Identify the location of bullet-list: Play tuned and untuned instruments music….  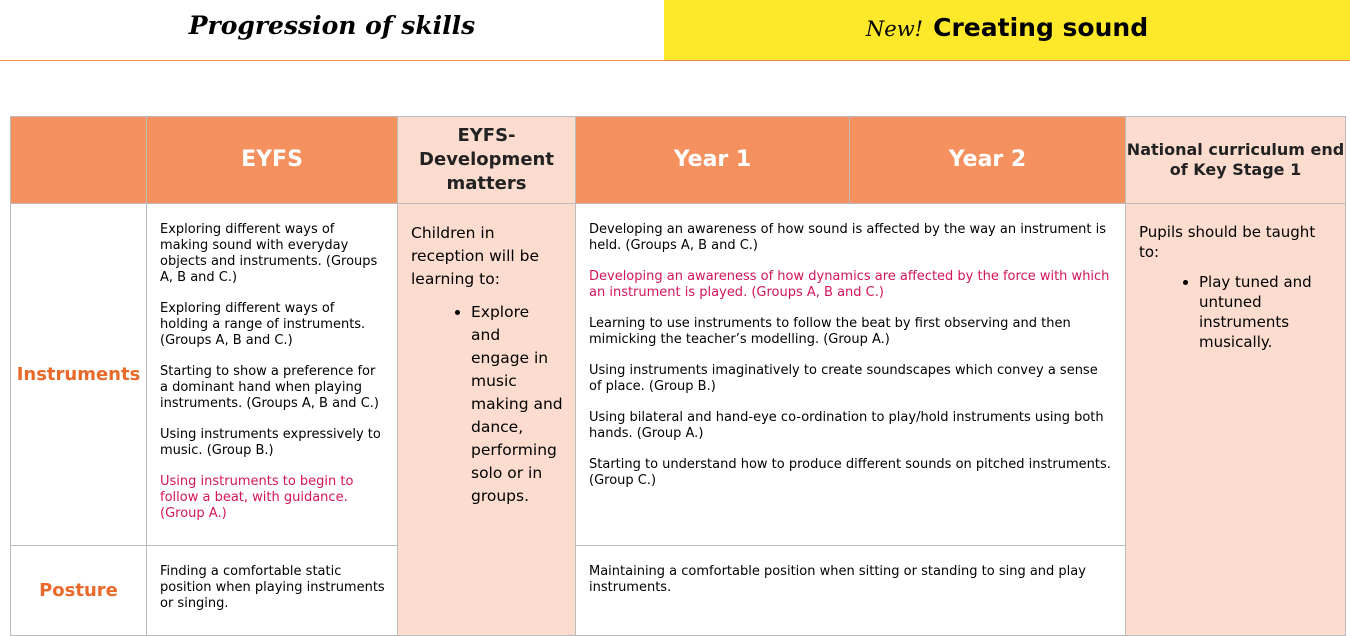
(1236, 312).